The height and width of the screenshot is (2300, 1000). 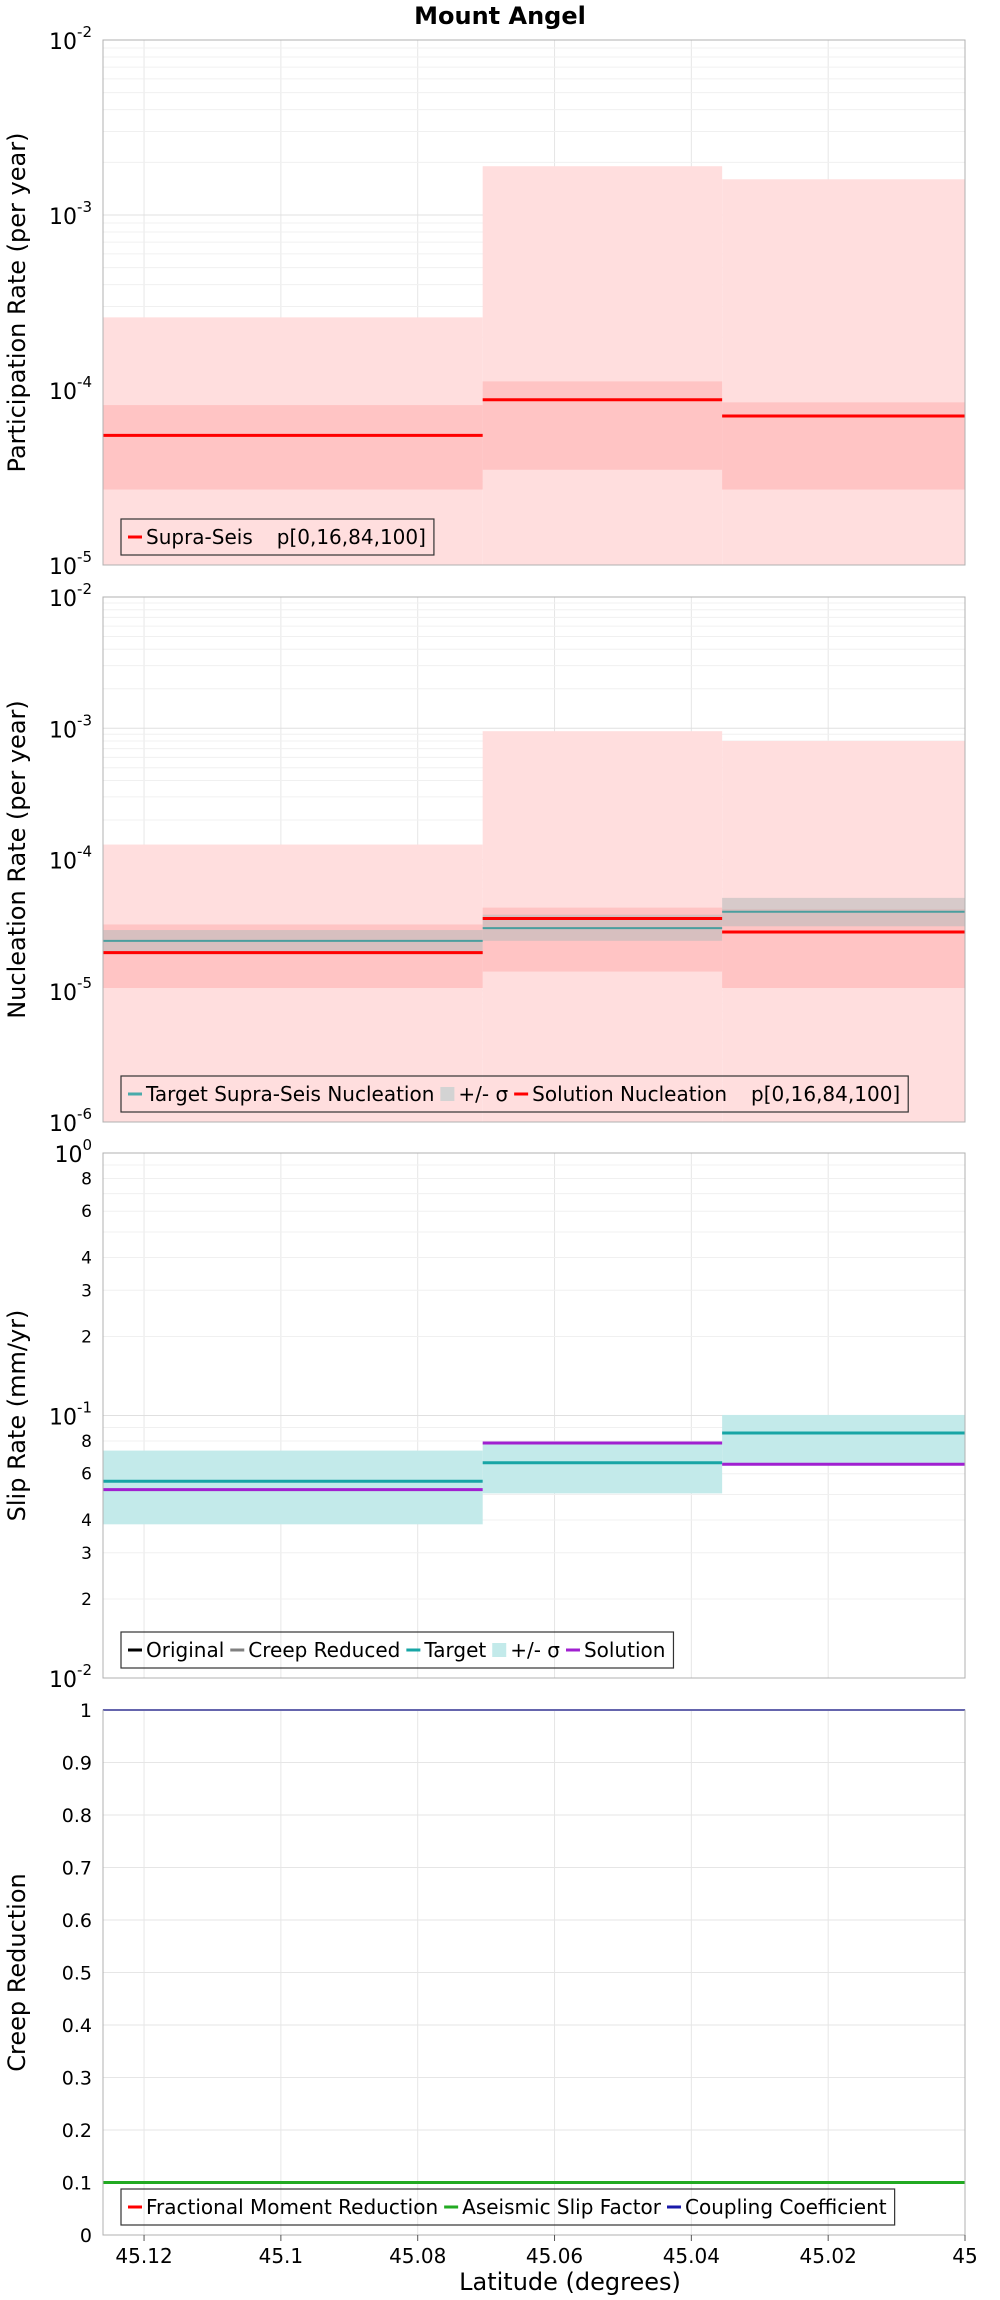 What do you see at coordinates (77, 1816) in the screenshot?
I see `y-tick-label: 0.8` at bounding box center [77, 1816].